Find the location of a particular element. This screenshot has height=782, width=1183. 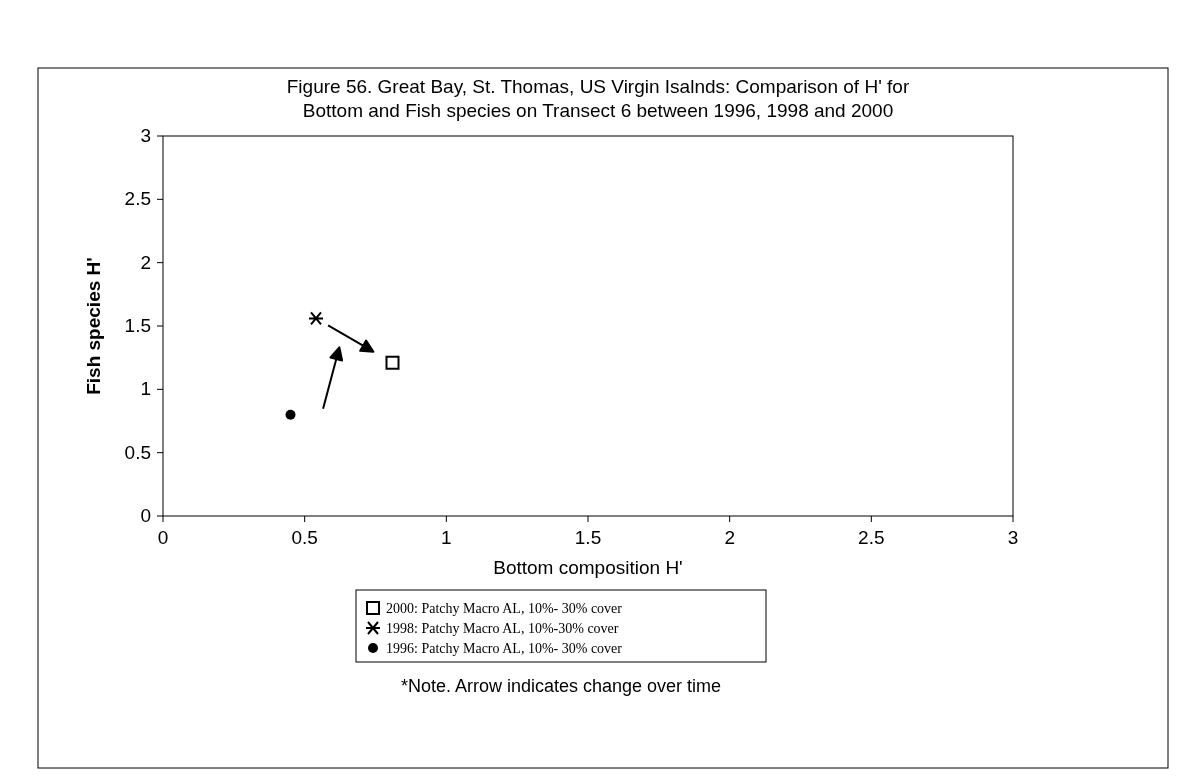

legend-label: 1996: Patchy Macro AL, 10%- 30% cover is located at coordinates (504, 648).